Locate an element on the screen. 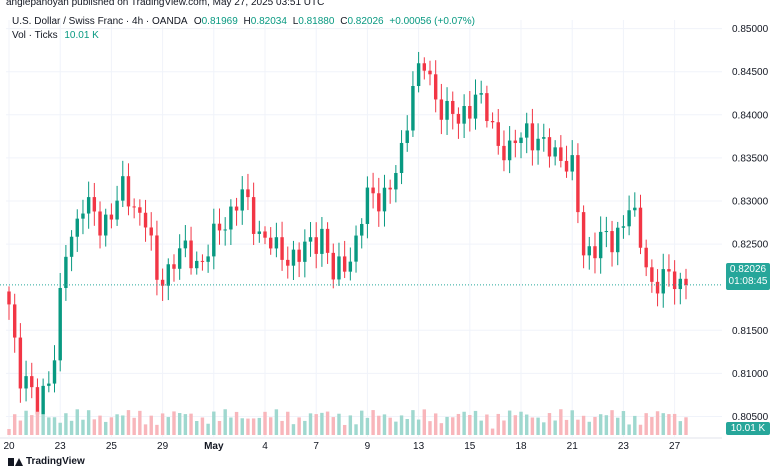  low-value: 0.81880 is located at coordinates (316, 21).